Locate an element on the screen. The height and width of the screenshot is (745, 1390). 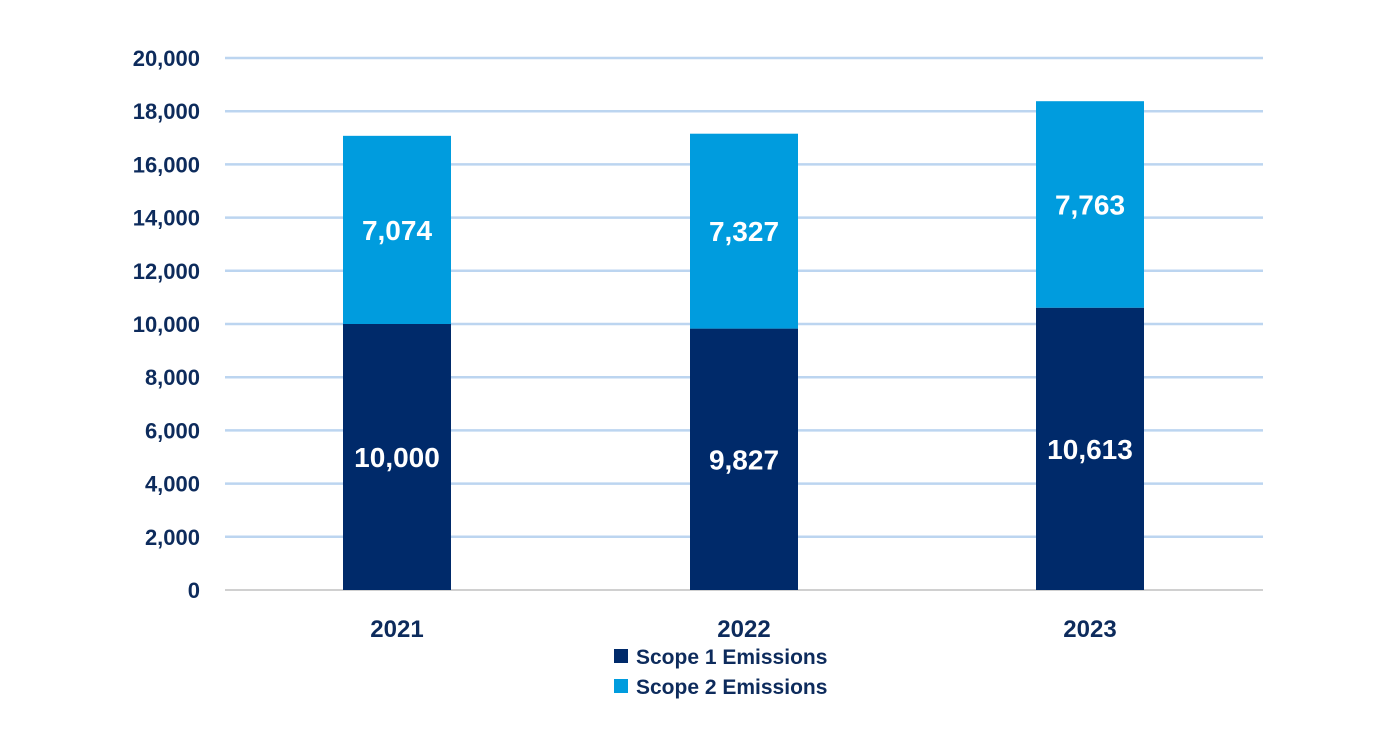
data-label: 7,327 is located at coordinates (744, 231).